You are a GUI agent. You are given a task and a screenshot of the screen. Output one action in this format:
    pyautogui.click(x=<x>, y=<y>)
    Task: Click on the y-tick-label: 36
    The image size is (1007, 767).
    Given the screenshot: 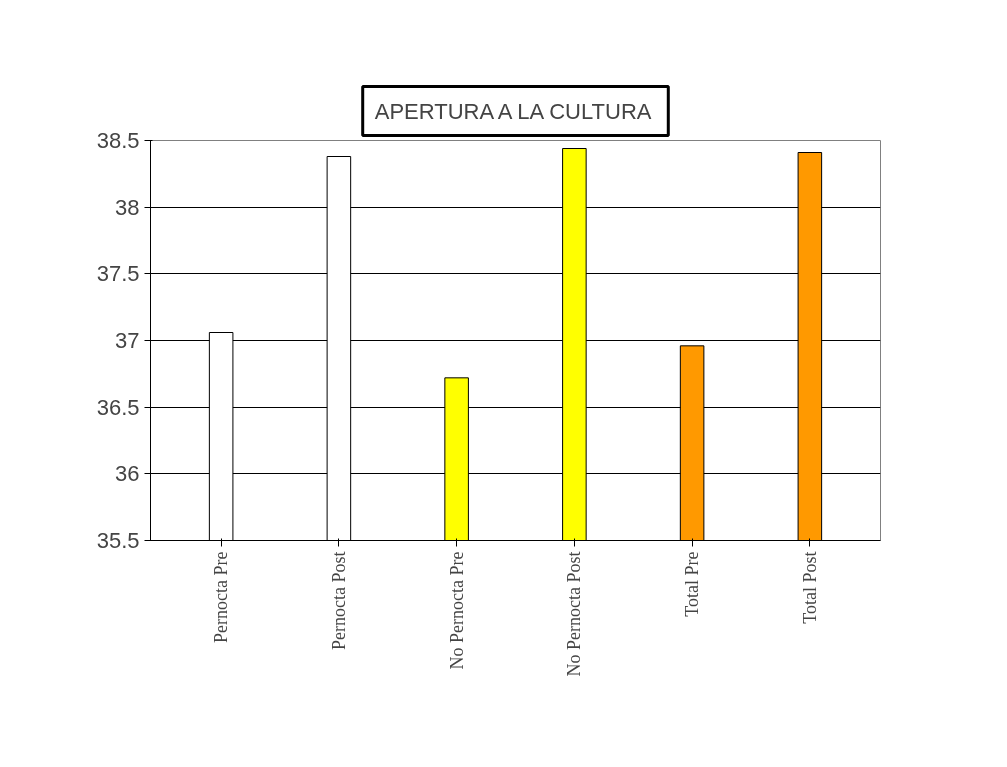 What is the action you would take?
    pyautogui.click(x=127, y=474)
    